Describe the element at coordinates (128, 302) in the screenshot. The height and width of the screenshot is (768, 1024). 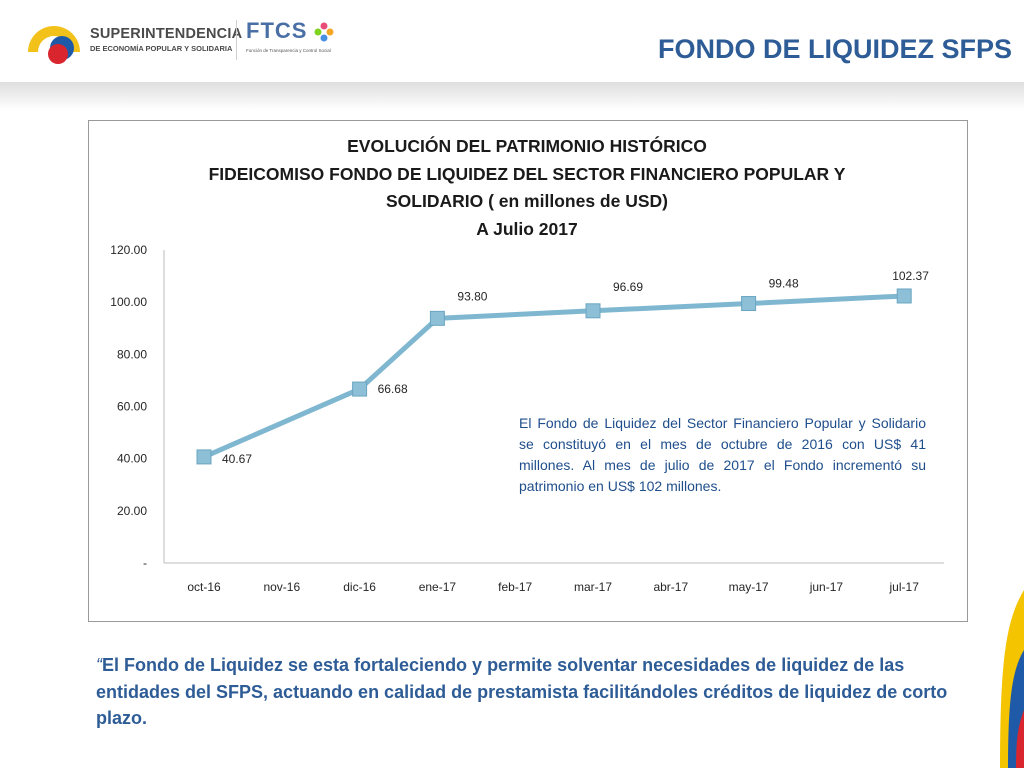
I see `y-tick-label: 100.00` at that location.